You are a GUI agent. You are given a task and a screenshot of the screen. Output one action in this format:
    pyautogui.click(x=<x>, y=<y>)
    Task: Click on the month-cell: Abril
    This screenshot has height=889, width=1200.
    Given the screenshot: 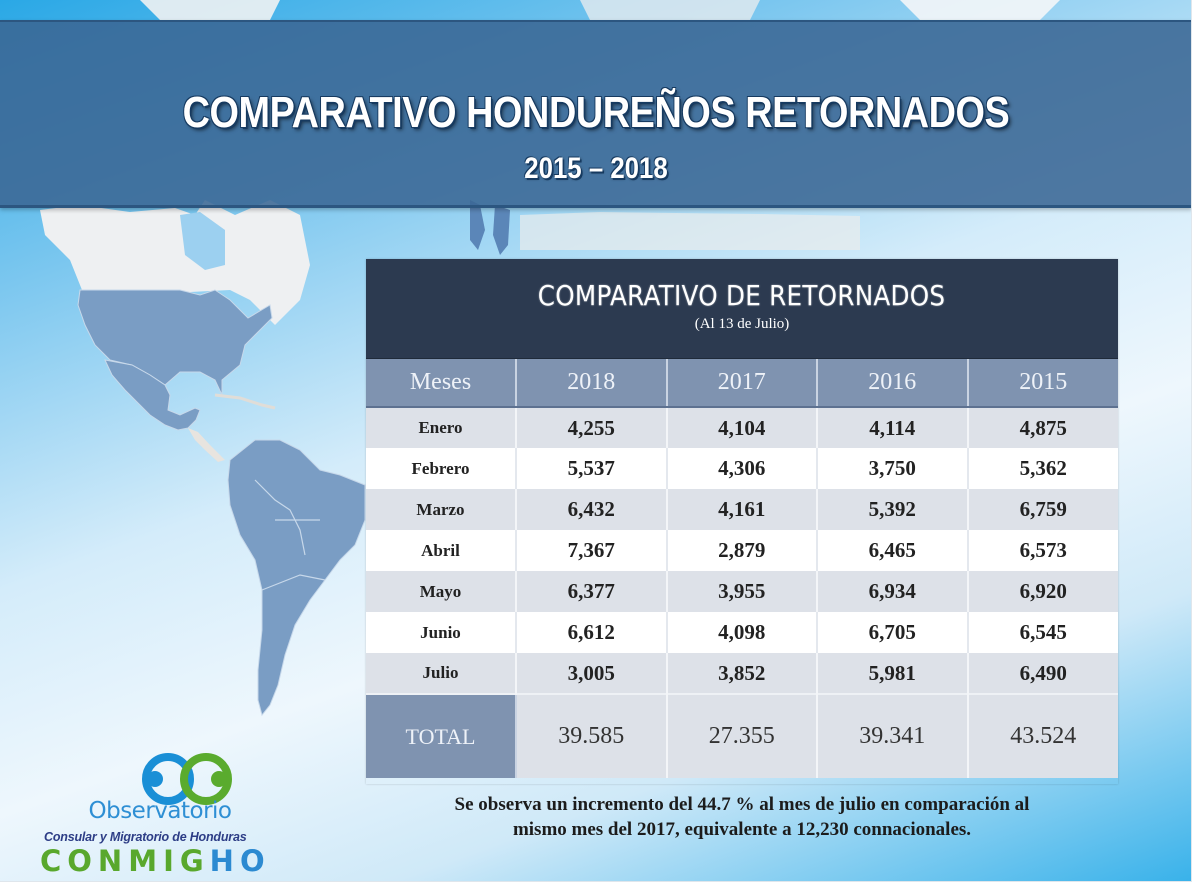 What is the action you would take?
    pyautogui.click(x=441, y=550)
    